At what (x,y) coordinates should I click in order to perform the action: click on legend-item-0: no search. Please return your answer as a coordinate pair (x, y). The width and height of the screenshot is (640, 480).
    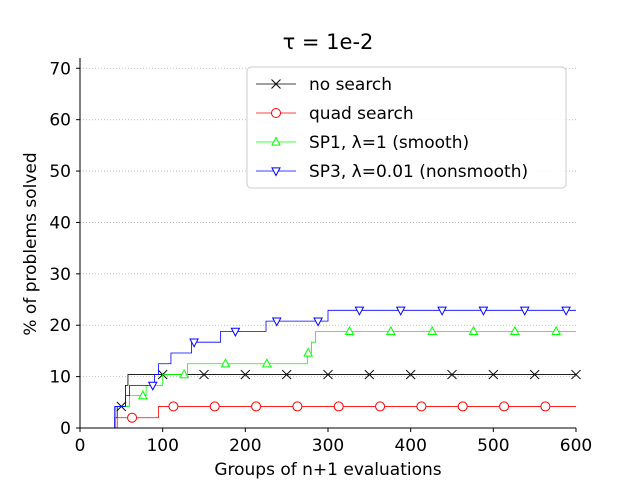
    Looking at the image, I should click on (324, 85).